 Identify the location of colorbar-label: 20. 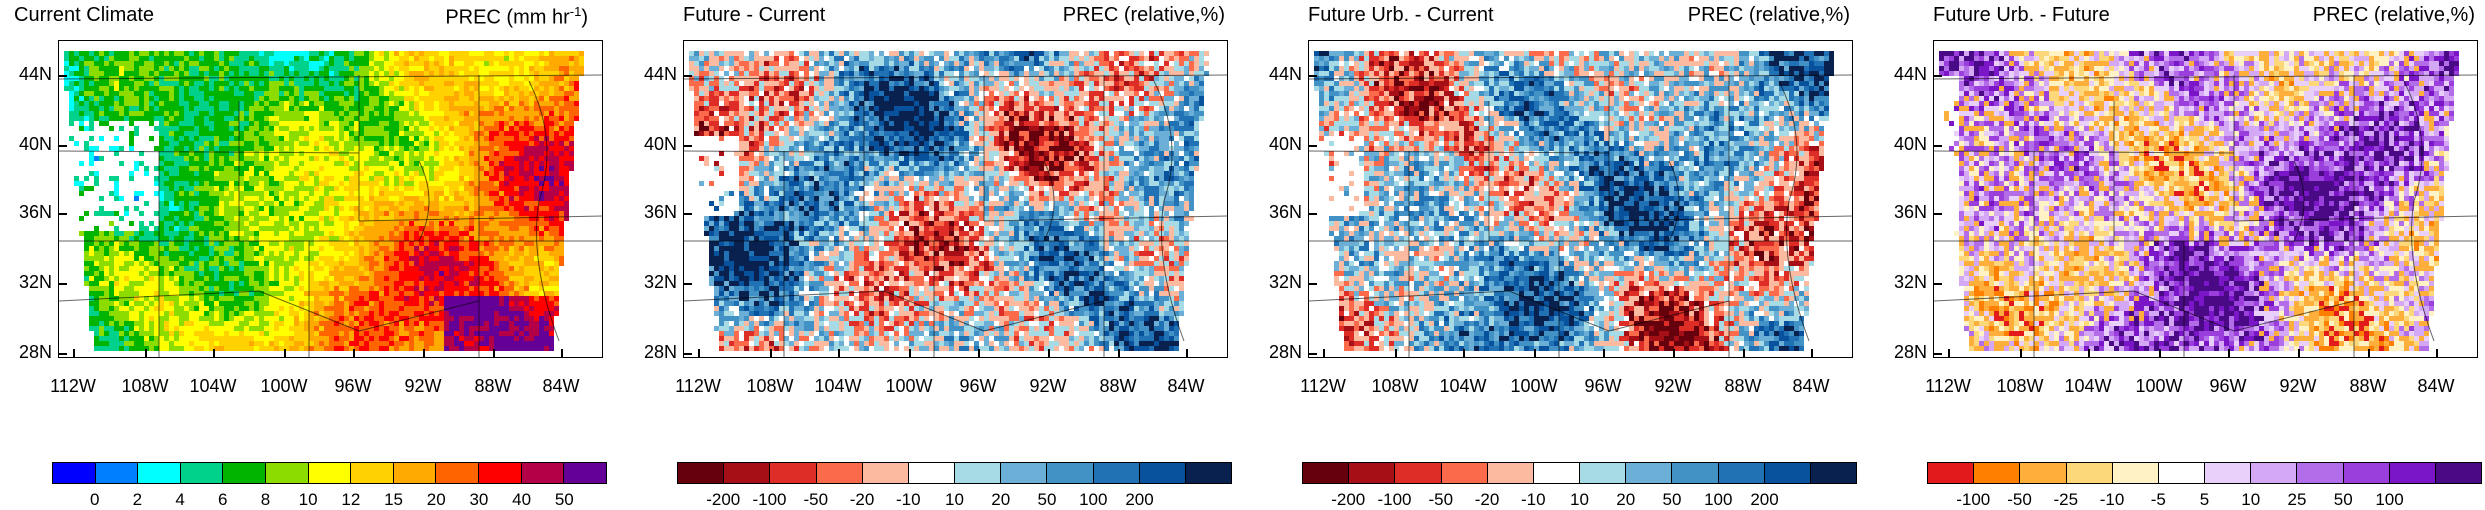
(1626, 500).